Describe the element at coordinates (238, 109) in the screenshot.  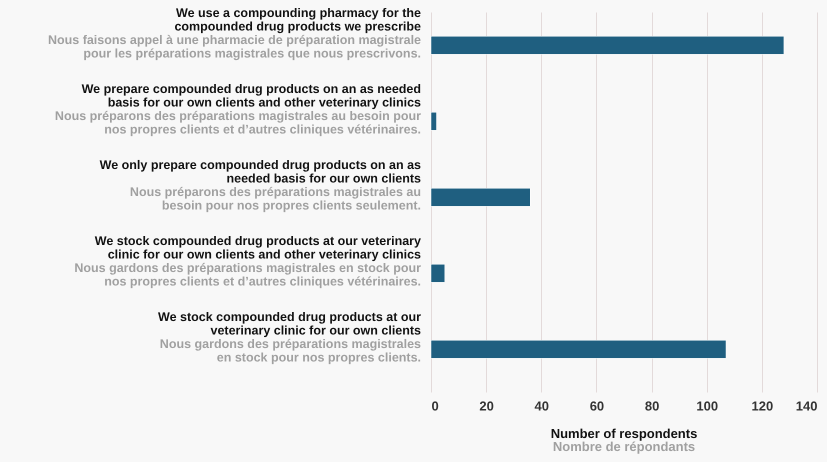
I see `y-tick-label: We prepare compounded drug products on an as needed basis for our own clients and other veterinary clinics Nous préparons des préparations magistrales au besoin pour nos propres clients et d’autres cliniques vétérinaires.` at that location.